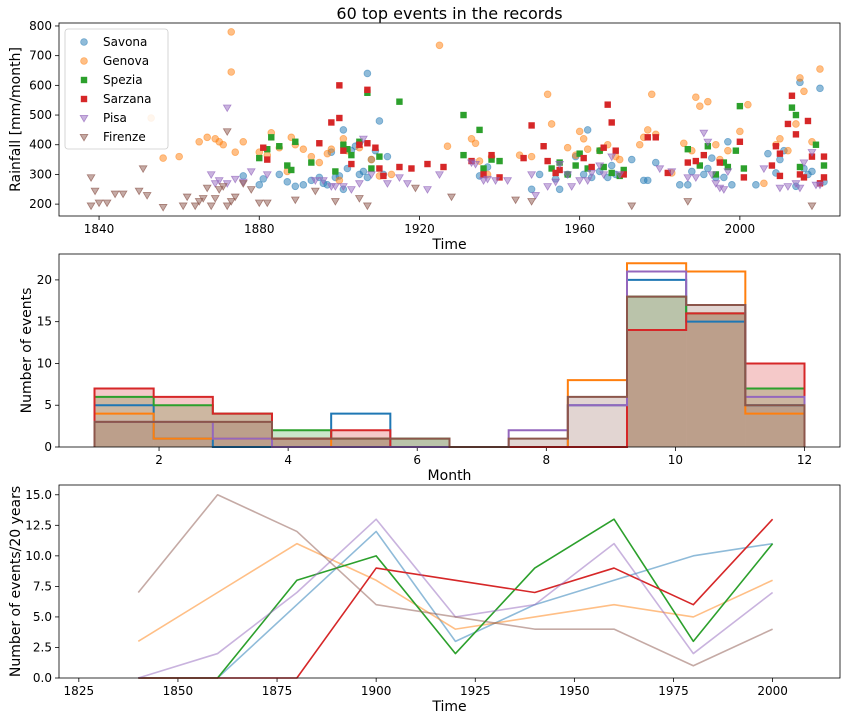 Image resolution: width=847 pixels, height=722 pixels. What do you see at coordinates (84, 80) in the screenshot?
I see `legend-marker-spezia` at bounding box center [84, 80].